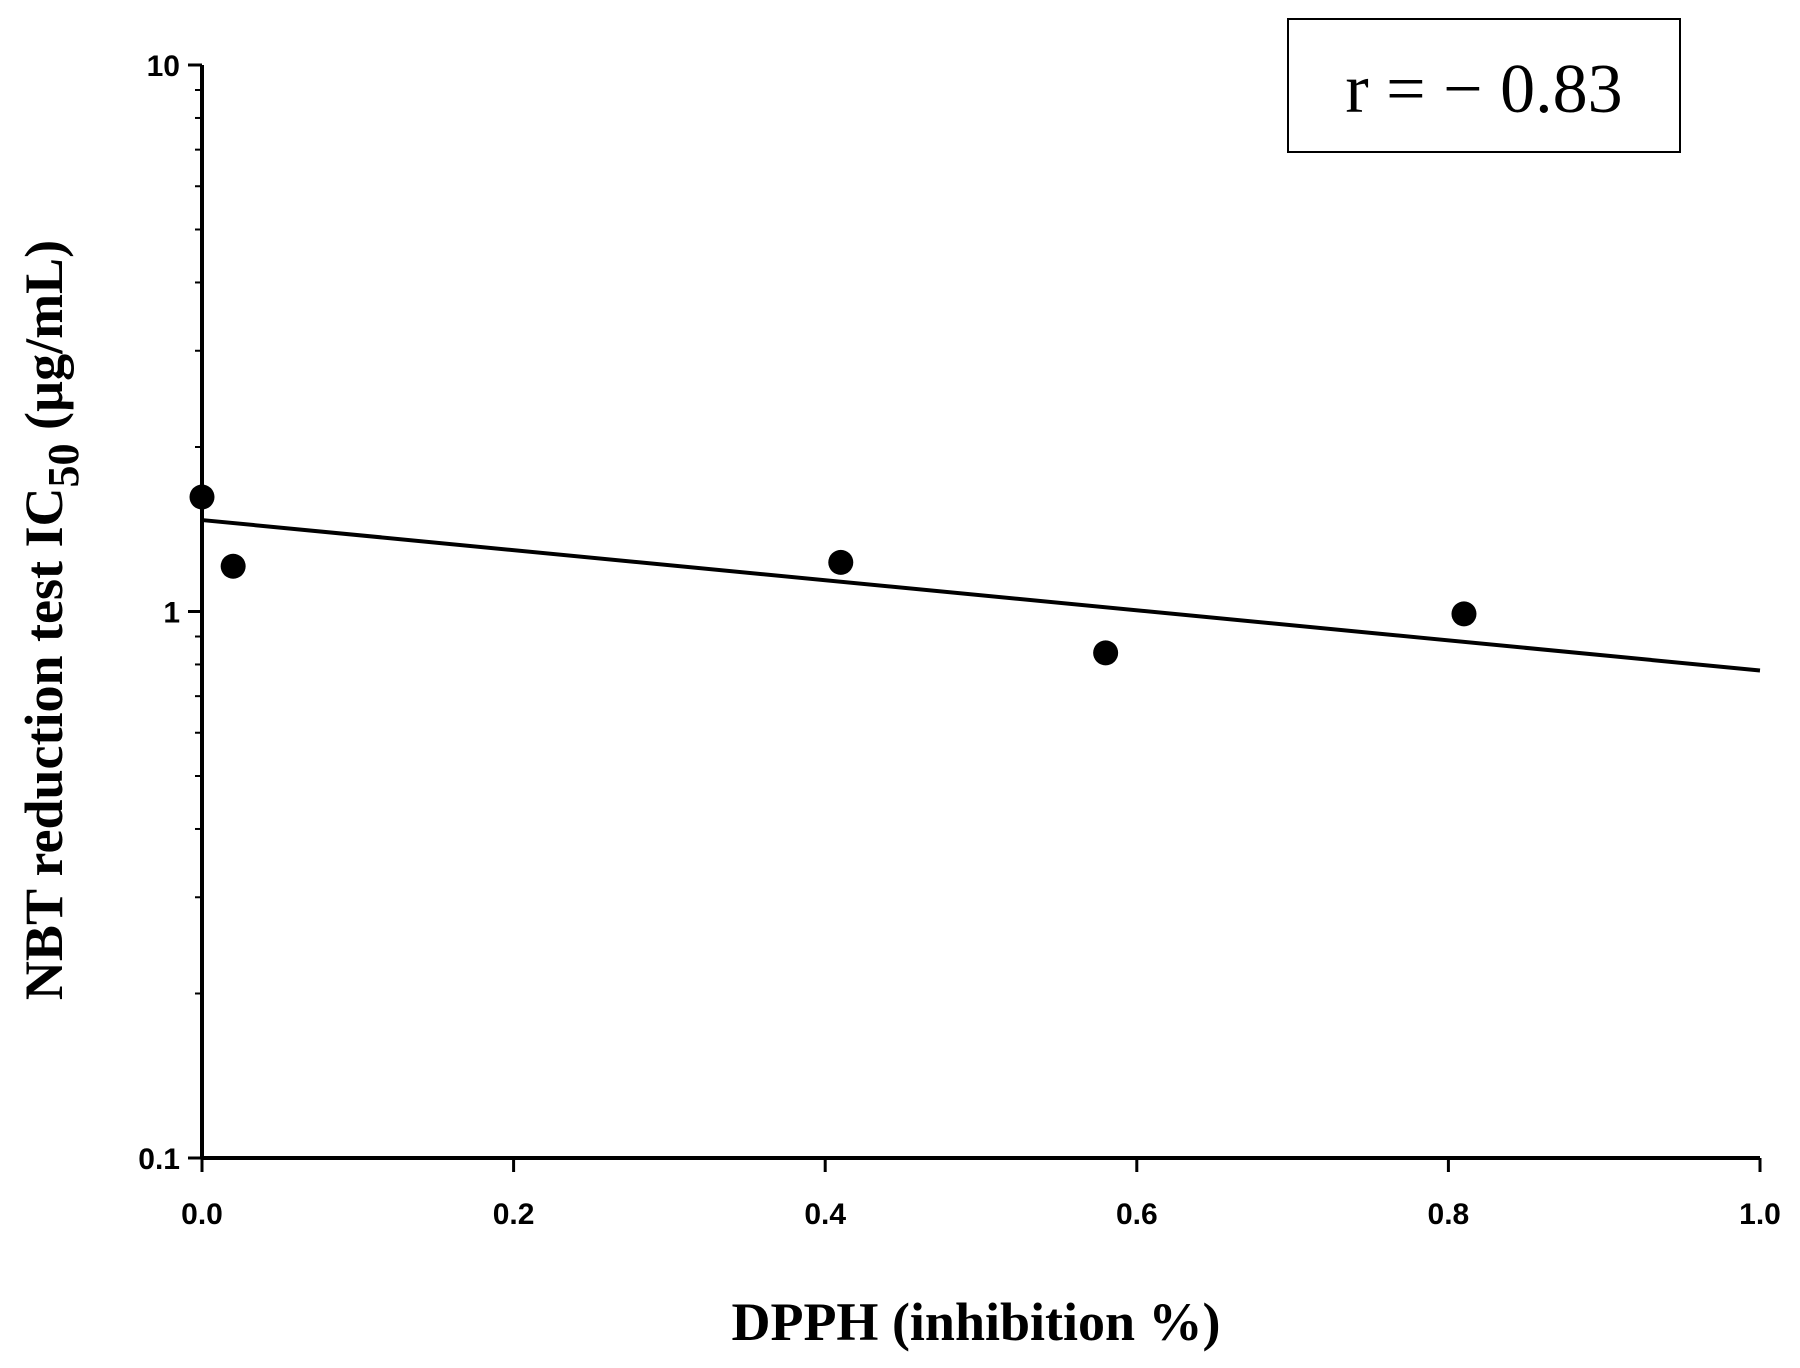 This screenshot has width=1800, height=1368. I want to click on x-tick-label: 0.8, so click(1449, 1214).